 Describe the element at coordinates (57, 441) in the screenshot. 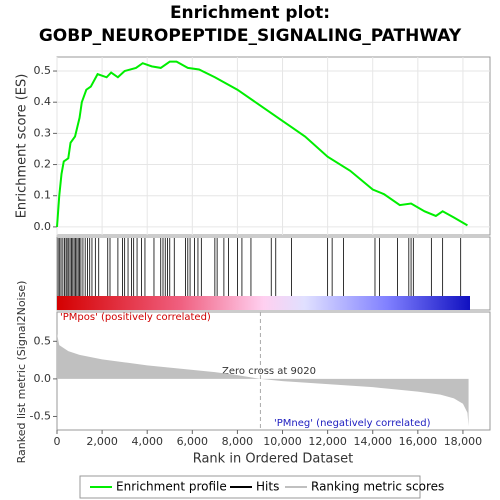

I see `x-tick-label: 0` at that location.